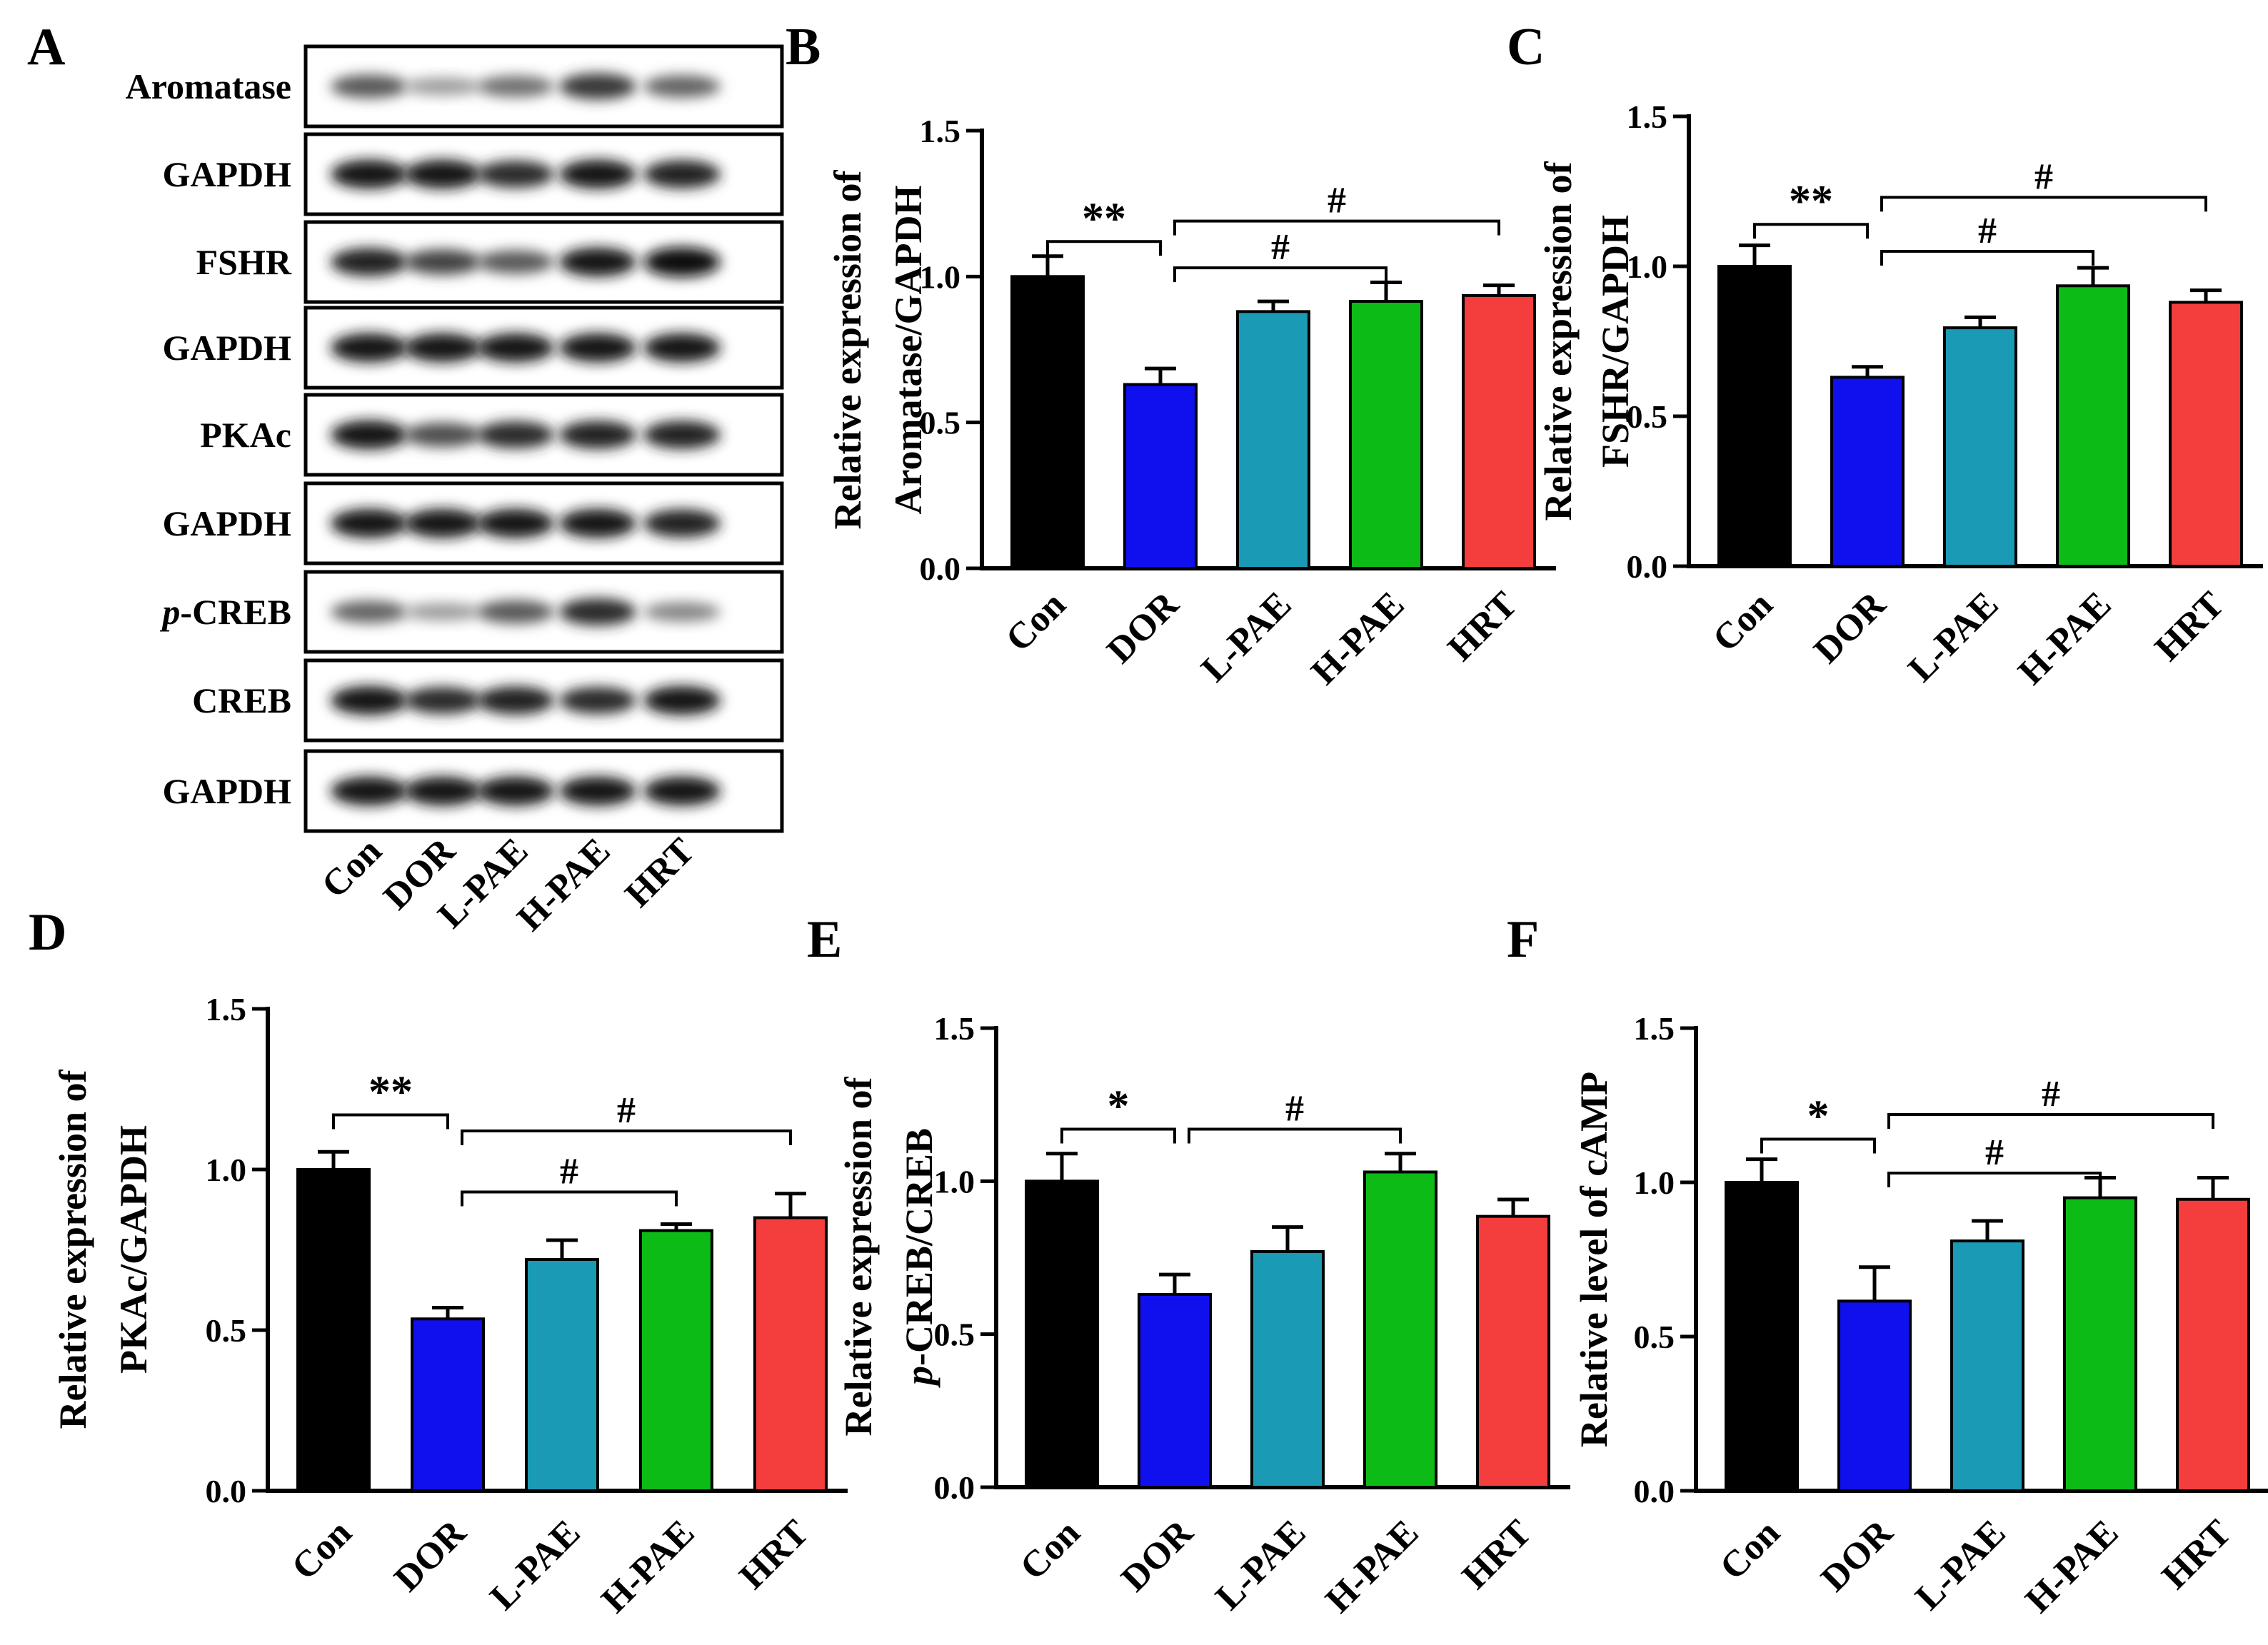 This screenshot has height=1645, width=2268. I want to click on y-axis-label: Relative level of cAMP, so click(1593, 1259).